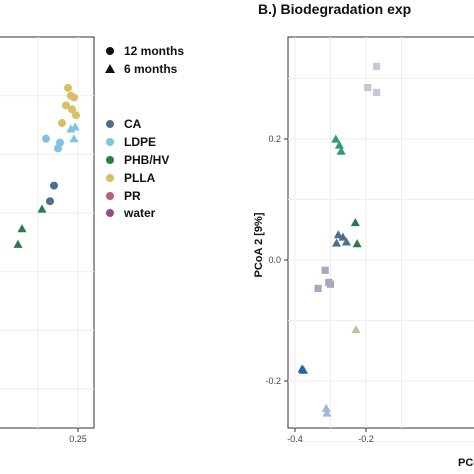  I want to click on legend-label-ldpe: LDPE, so click(140, 142).